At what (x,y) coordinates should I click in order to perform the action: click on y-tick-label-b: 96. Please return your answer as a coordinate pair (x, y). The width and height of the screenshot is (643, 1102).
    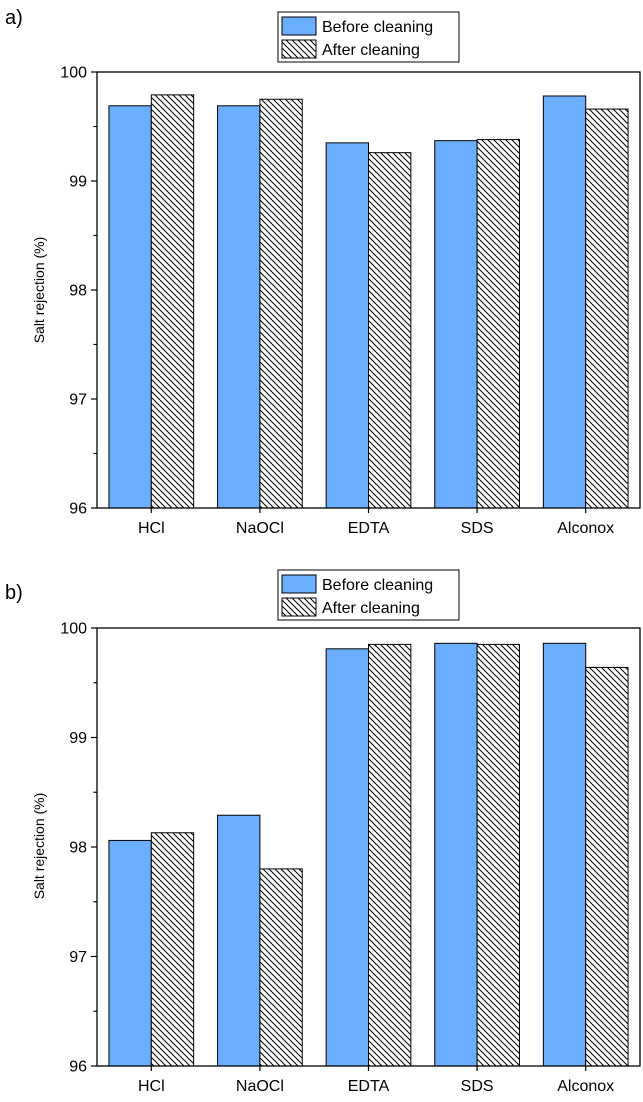
    Looking at the image, I should click on (78, 1067).